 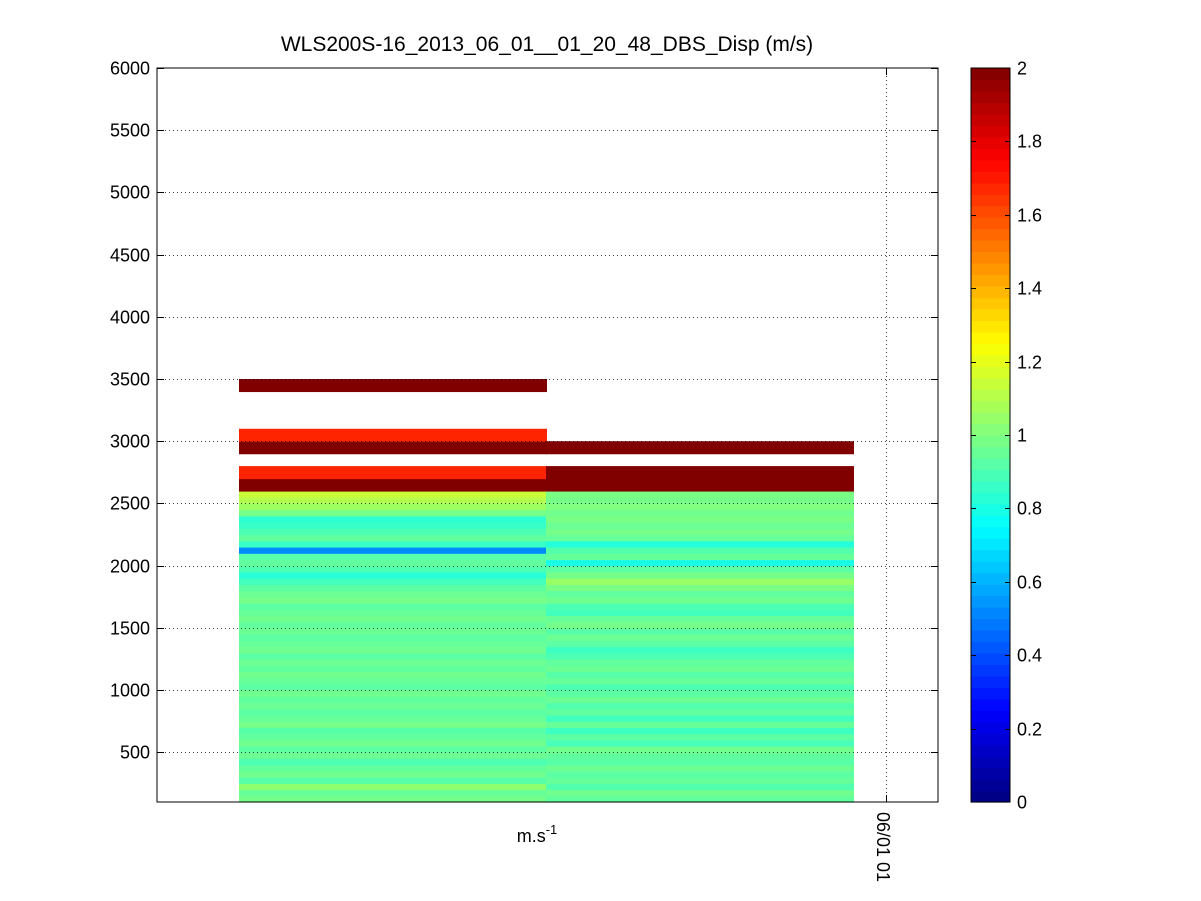 What do you see at coordinates (135, 753) in the screenshot?
I see `y-tick-label: 500` at bounding box center [135, 753].